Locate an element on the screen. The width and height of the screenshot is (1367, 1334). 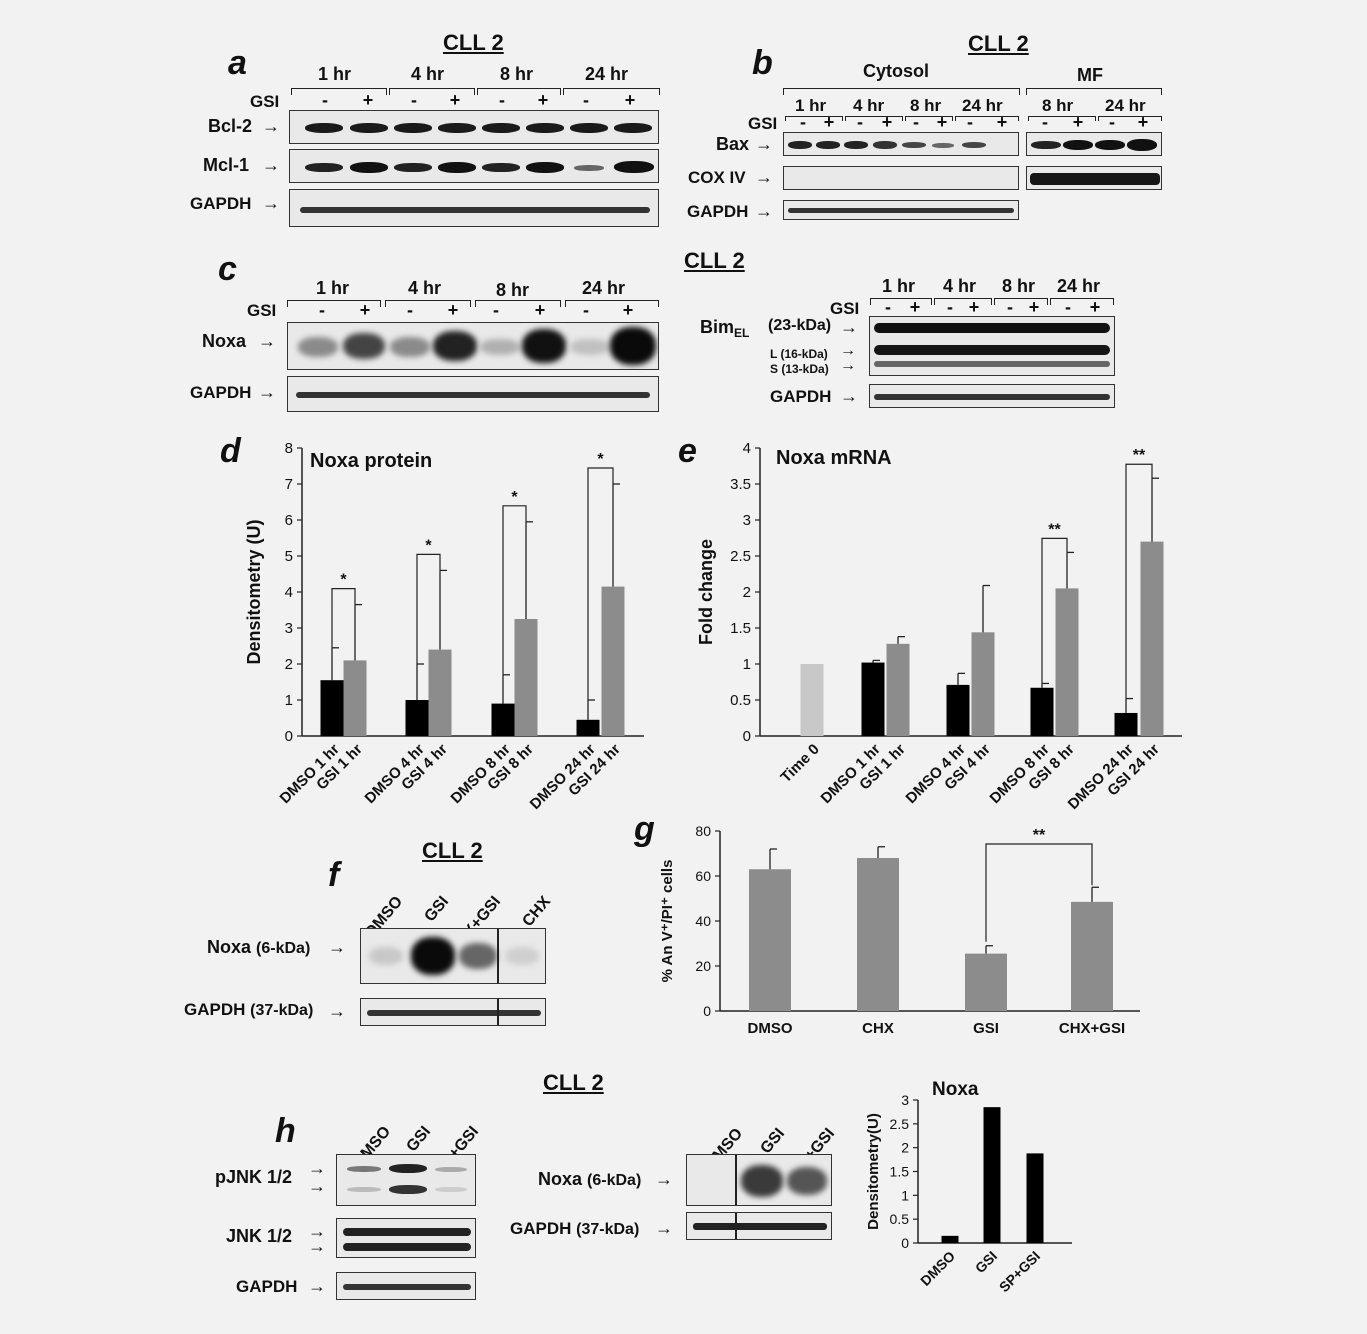
panel-c-gsi-label: GSI is located at coordinates (262, 310).